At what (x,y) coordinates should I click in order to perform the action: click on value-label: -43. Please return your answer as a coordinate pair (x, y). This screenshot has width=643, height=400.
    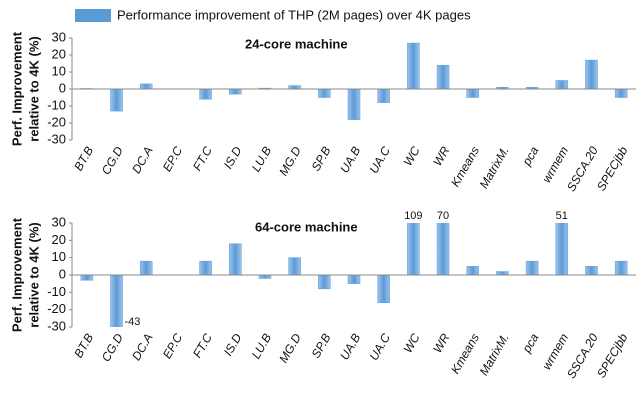
    Looking at the image, I should click on (133, 322).